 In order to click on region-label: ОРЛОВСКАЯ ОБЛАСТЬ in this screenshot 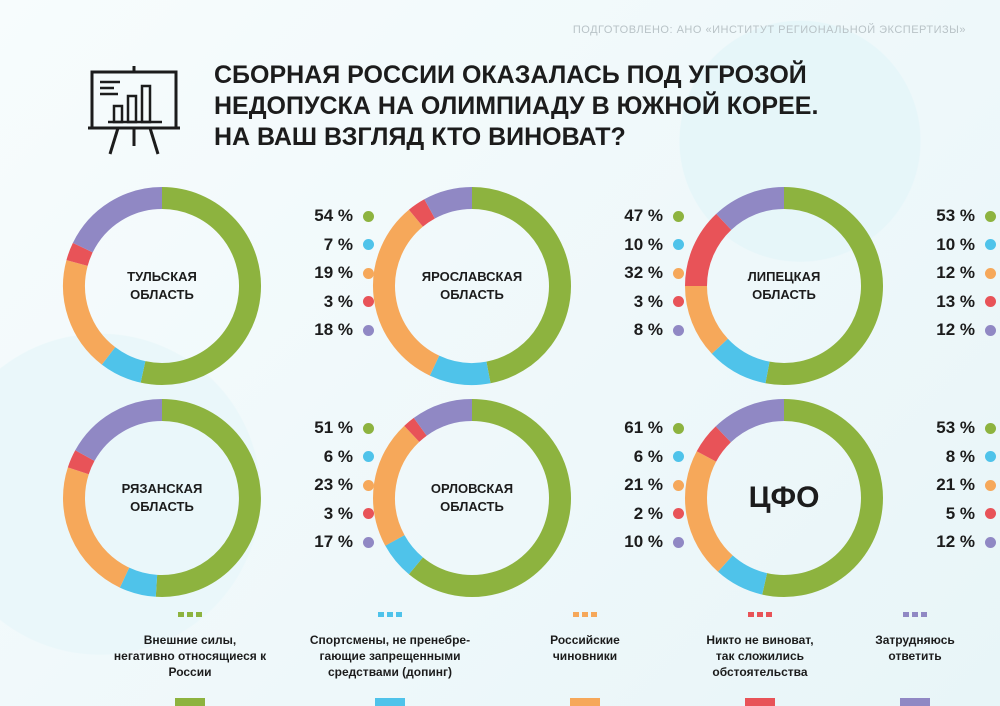, I will do `click(472, 498)`.